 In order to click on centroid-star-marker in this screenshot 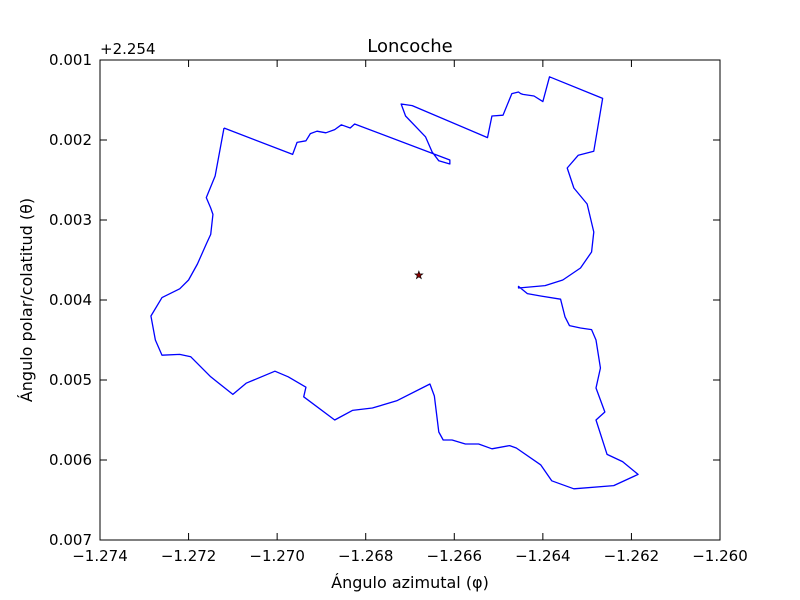, I will do `click(419, 275)`.